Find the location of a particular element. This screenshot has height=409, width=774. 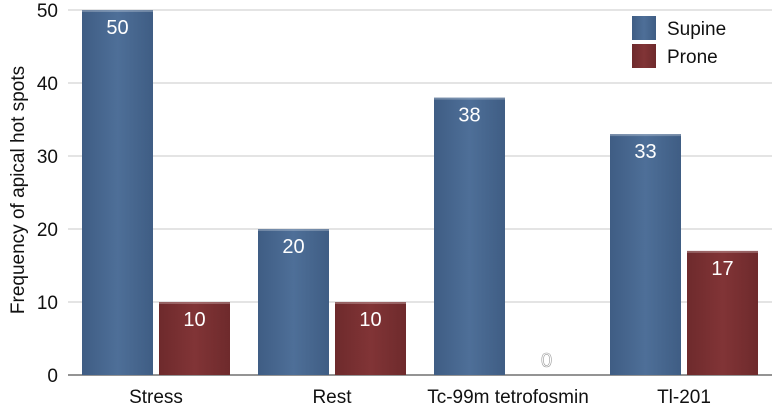

data-label-prone-tc-99m-tetrofosmin: 0 is located at coordinates (546, 361).